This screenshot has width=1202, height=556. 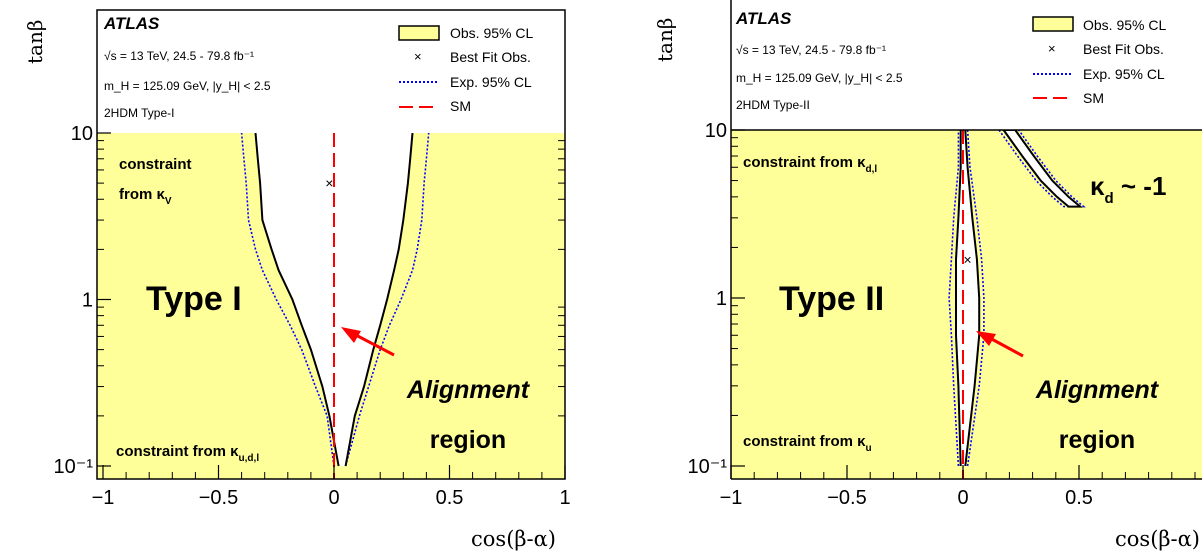 What do you see at coordinates (807, 443) in the screenshot?
I see `constraint-ku: constraint from κu` at bounding box center [807, 443].